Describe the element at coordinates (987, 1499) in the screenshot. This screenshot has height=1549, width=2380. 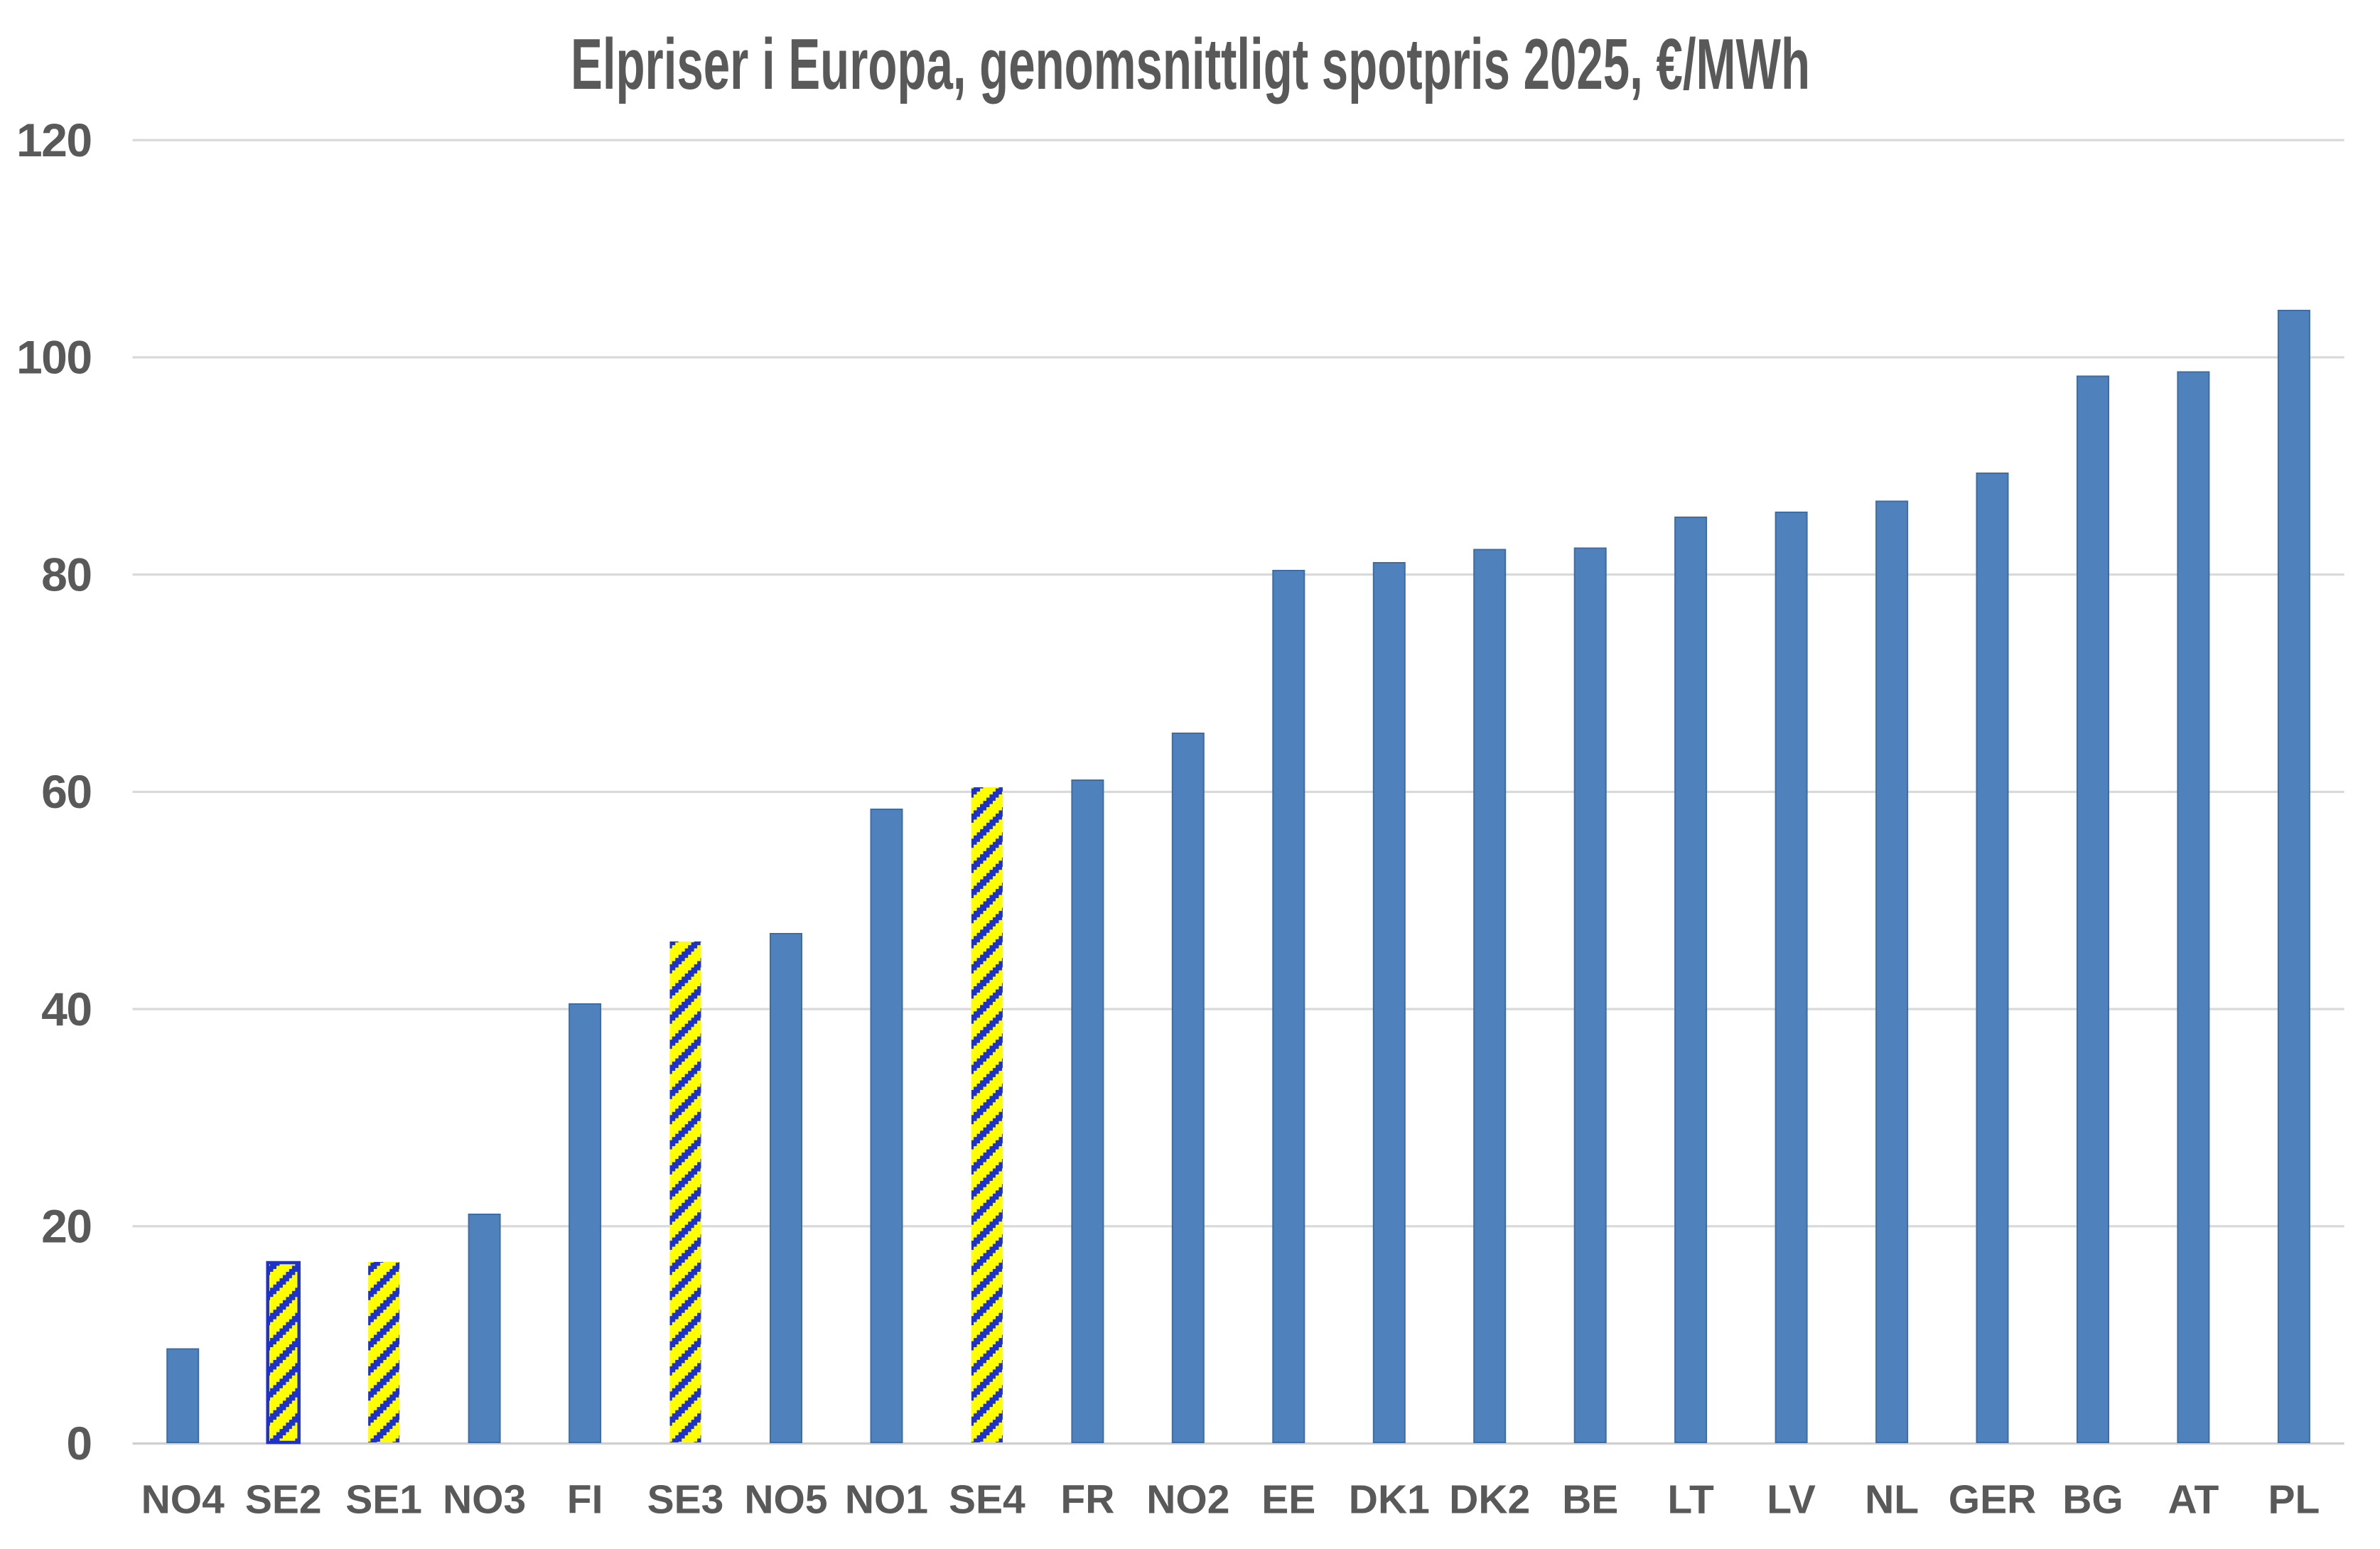
I see `svg-text: SE4` at that location.